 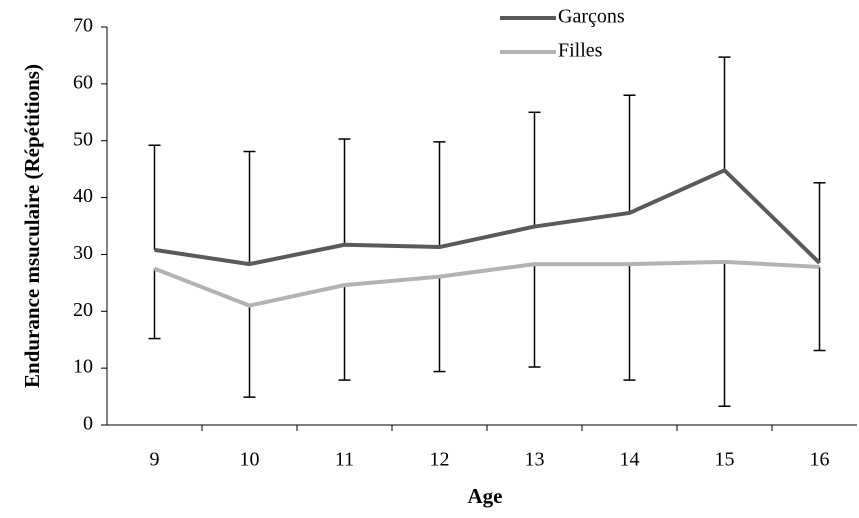 I want to click on legend-label: Garçons, so click(x=591, y=17).